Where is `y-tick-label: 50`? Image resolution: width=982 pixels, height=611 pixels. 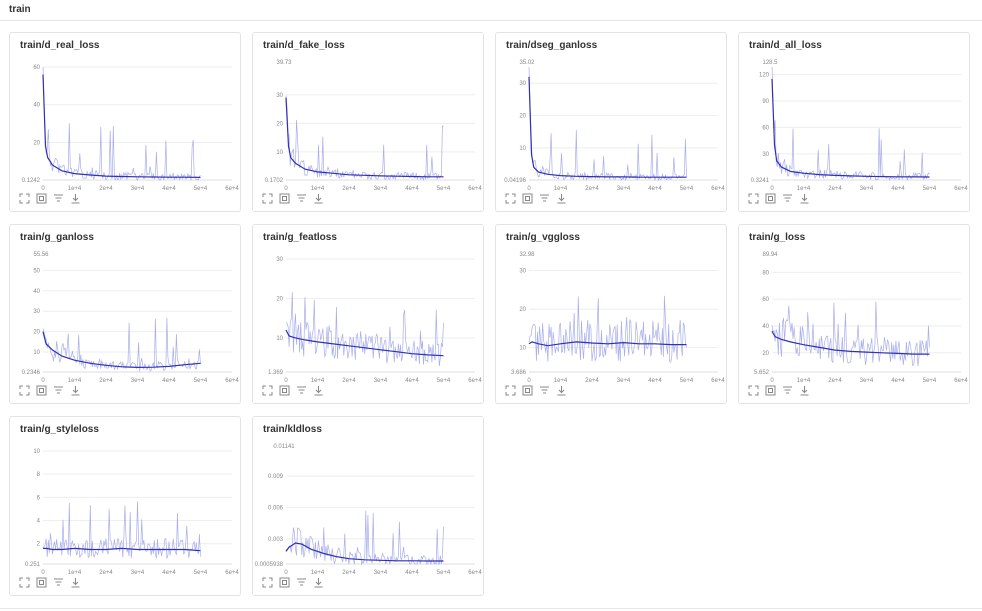
y-tick-label: 50 is located at coordinates (36, 271).